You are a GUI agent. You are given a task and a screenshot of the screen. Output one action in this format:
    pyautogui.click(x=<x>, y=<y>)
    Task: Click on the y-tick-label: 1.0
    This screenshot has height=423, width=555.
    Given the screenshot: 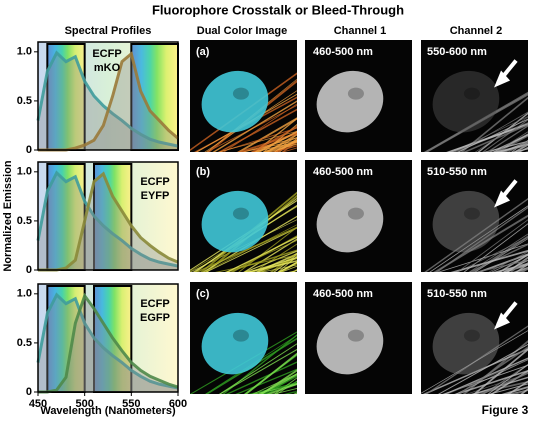 What is the action you would take?
    pyautogui.click(x=24, y=172)
    